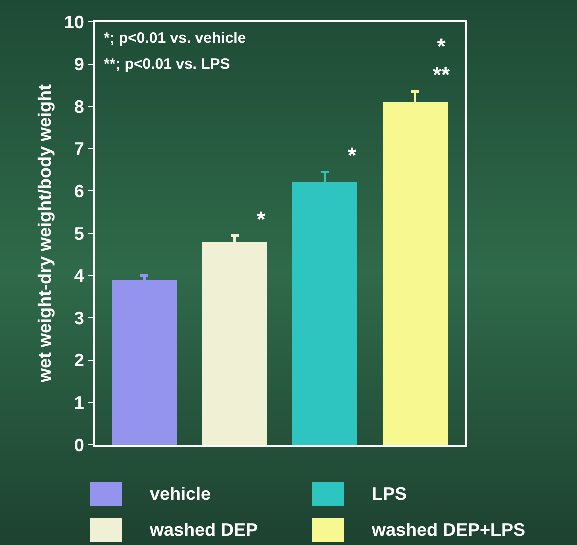 This screenshot has height=545, width=577. I want to click on legend-label: washed DEP+LPS, so click(449, 530).